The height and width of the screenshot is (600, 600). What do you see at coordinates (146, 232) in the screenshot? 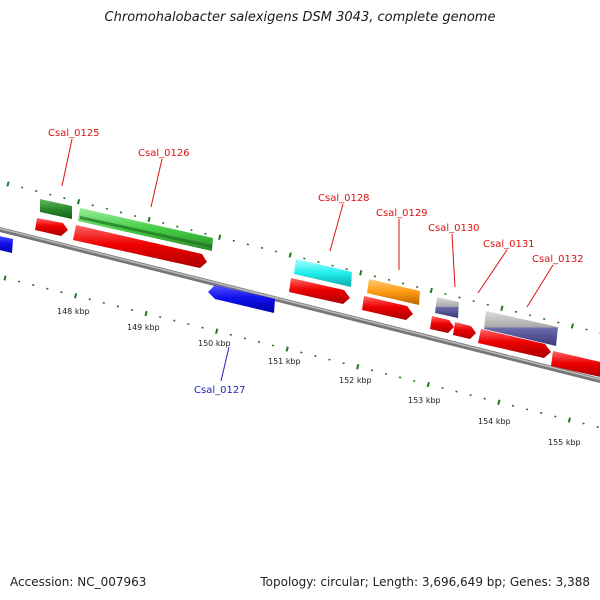
I see `feature-bar-green-inner` at bounding box center [146, 232].